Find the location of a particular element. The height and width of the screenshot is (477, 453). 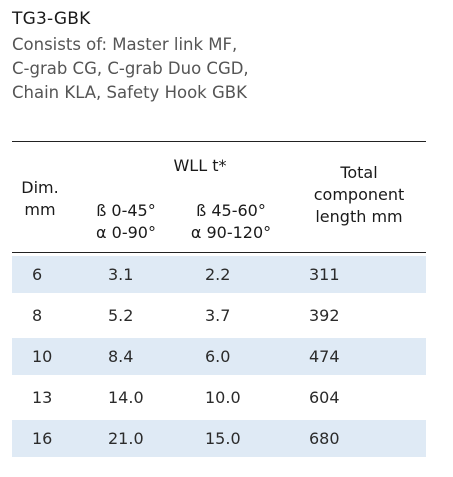

cell-wll1: 3.1 is located at coordinates (121, 274).